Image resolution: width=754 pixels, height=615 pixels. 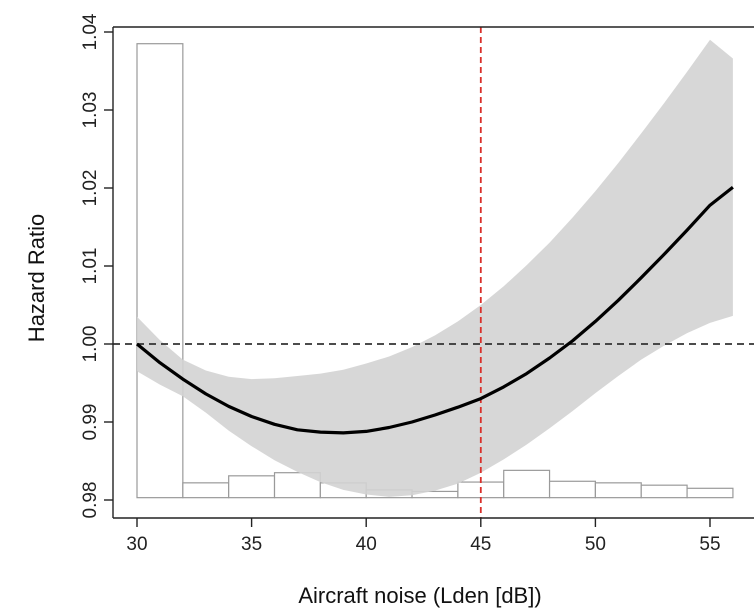 What do you see at coordinates (136, 544) in the screenshot?
I see `x-tick-label: 30` at bounding box center [136, 544].